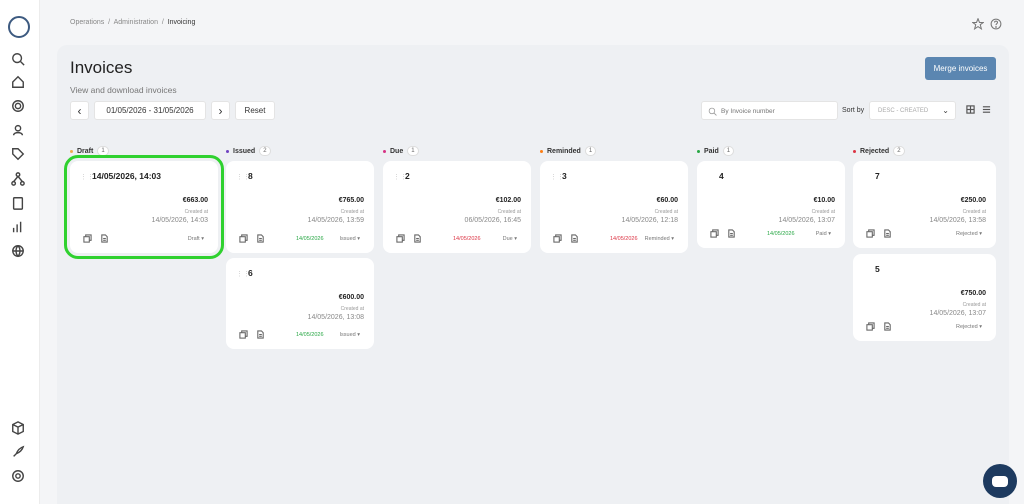  Describe the element at coordinates (996, 26) in the screenshot. I see `help-icon` at that location.